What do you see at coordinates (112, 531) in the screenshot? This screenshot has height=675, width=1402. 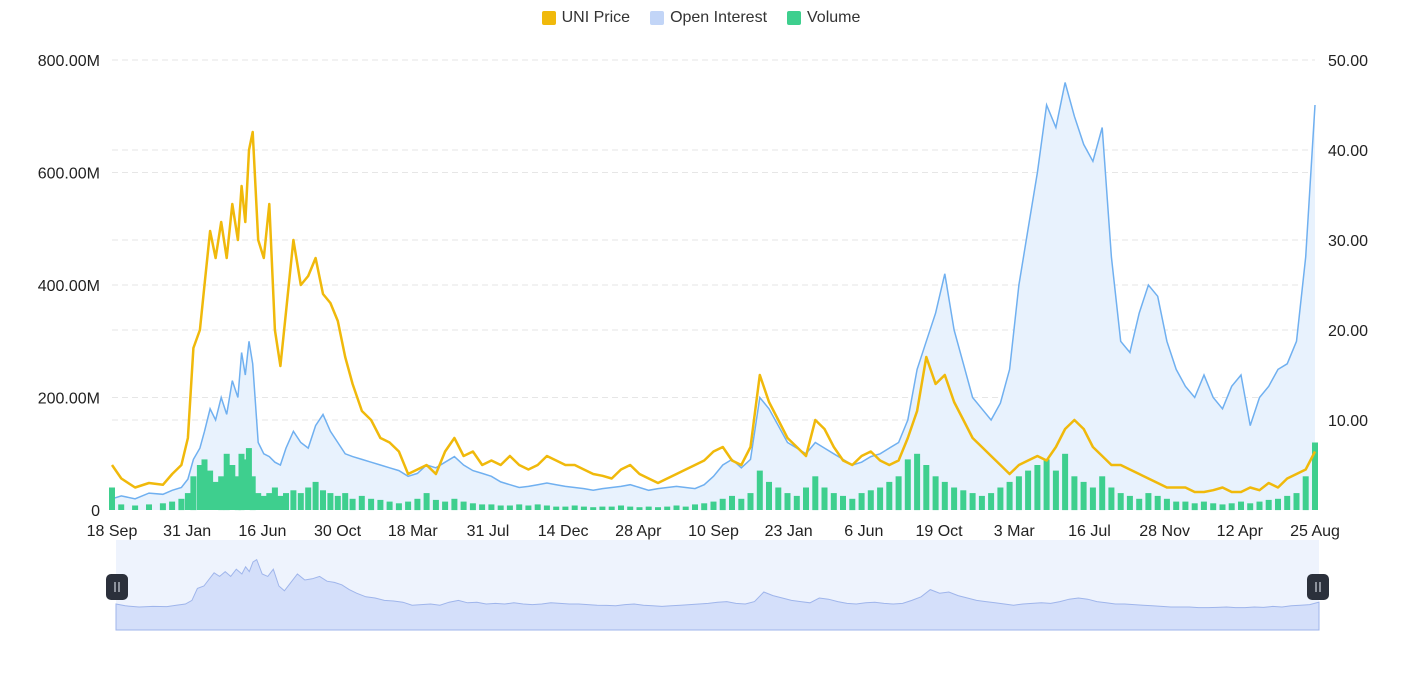 I see `x-tick-label: 18 Sep` at bounding box center [112, 531].